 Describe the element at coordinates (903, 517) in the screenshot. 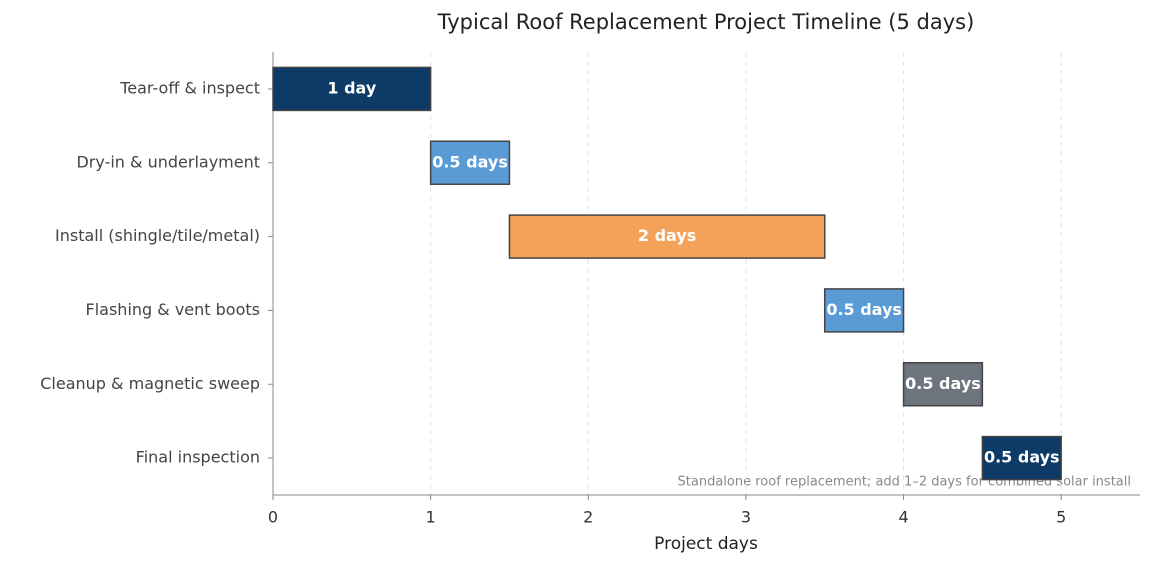

I see `x-tick-label: 4` at that location.